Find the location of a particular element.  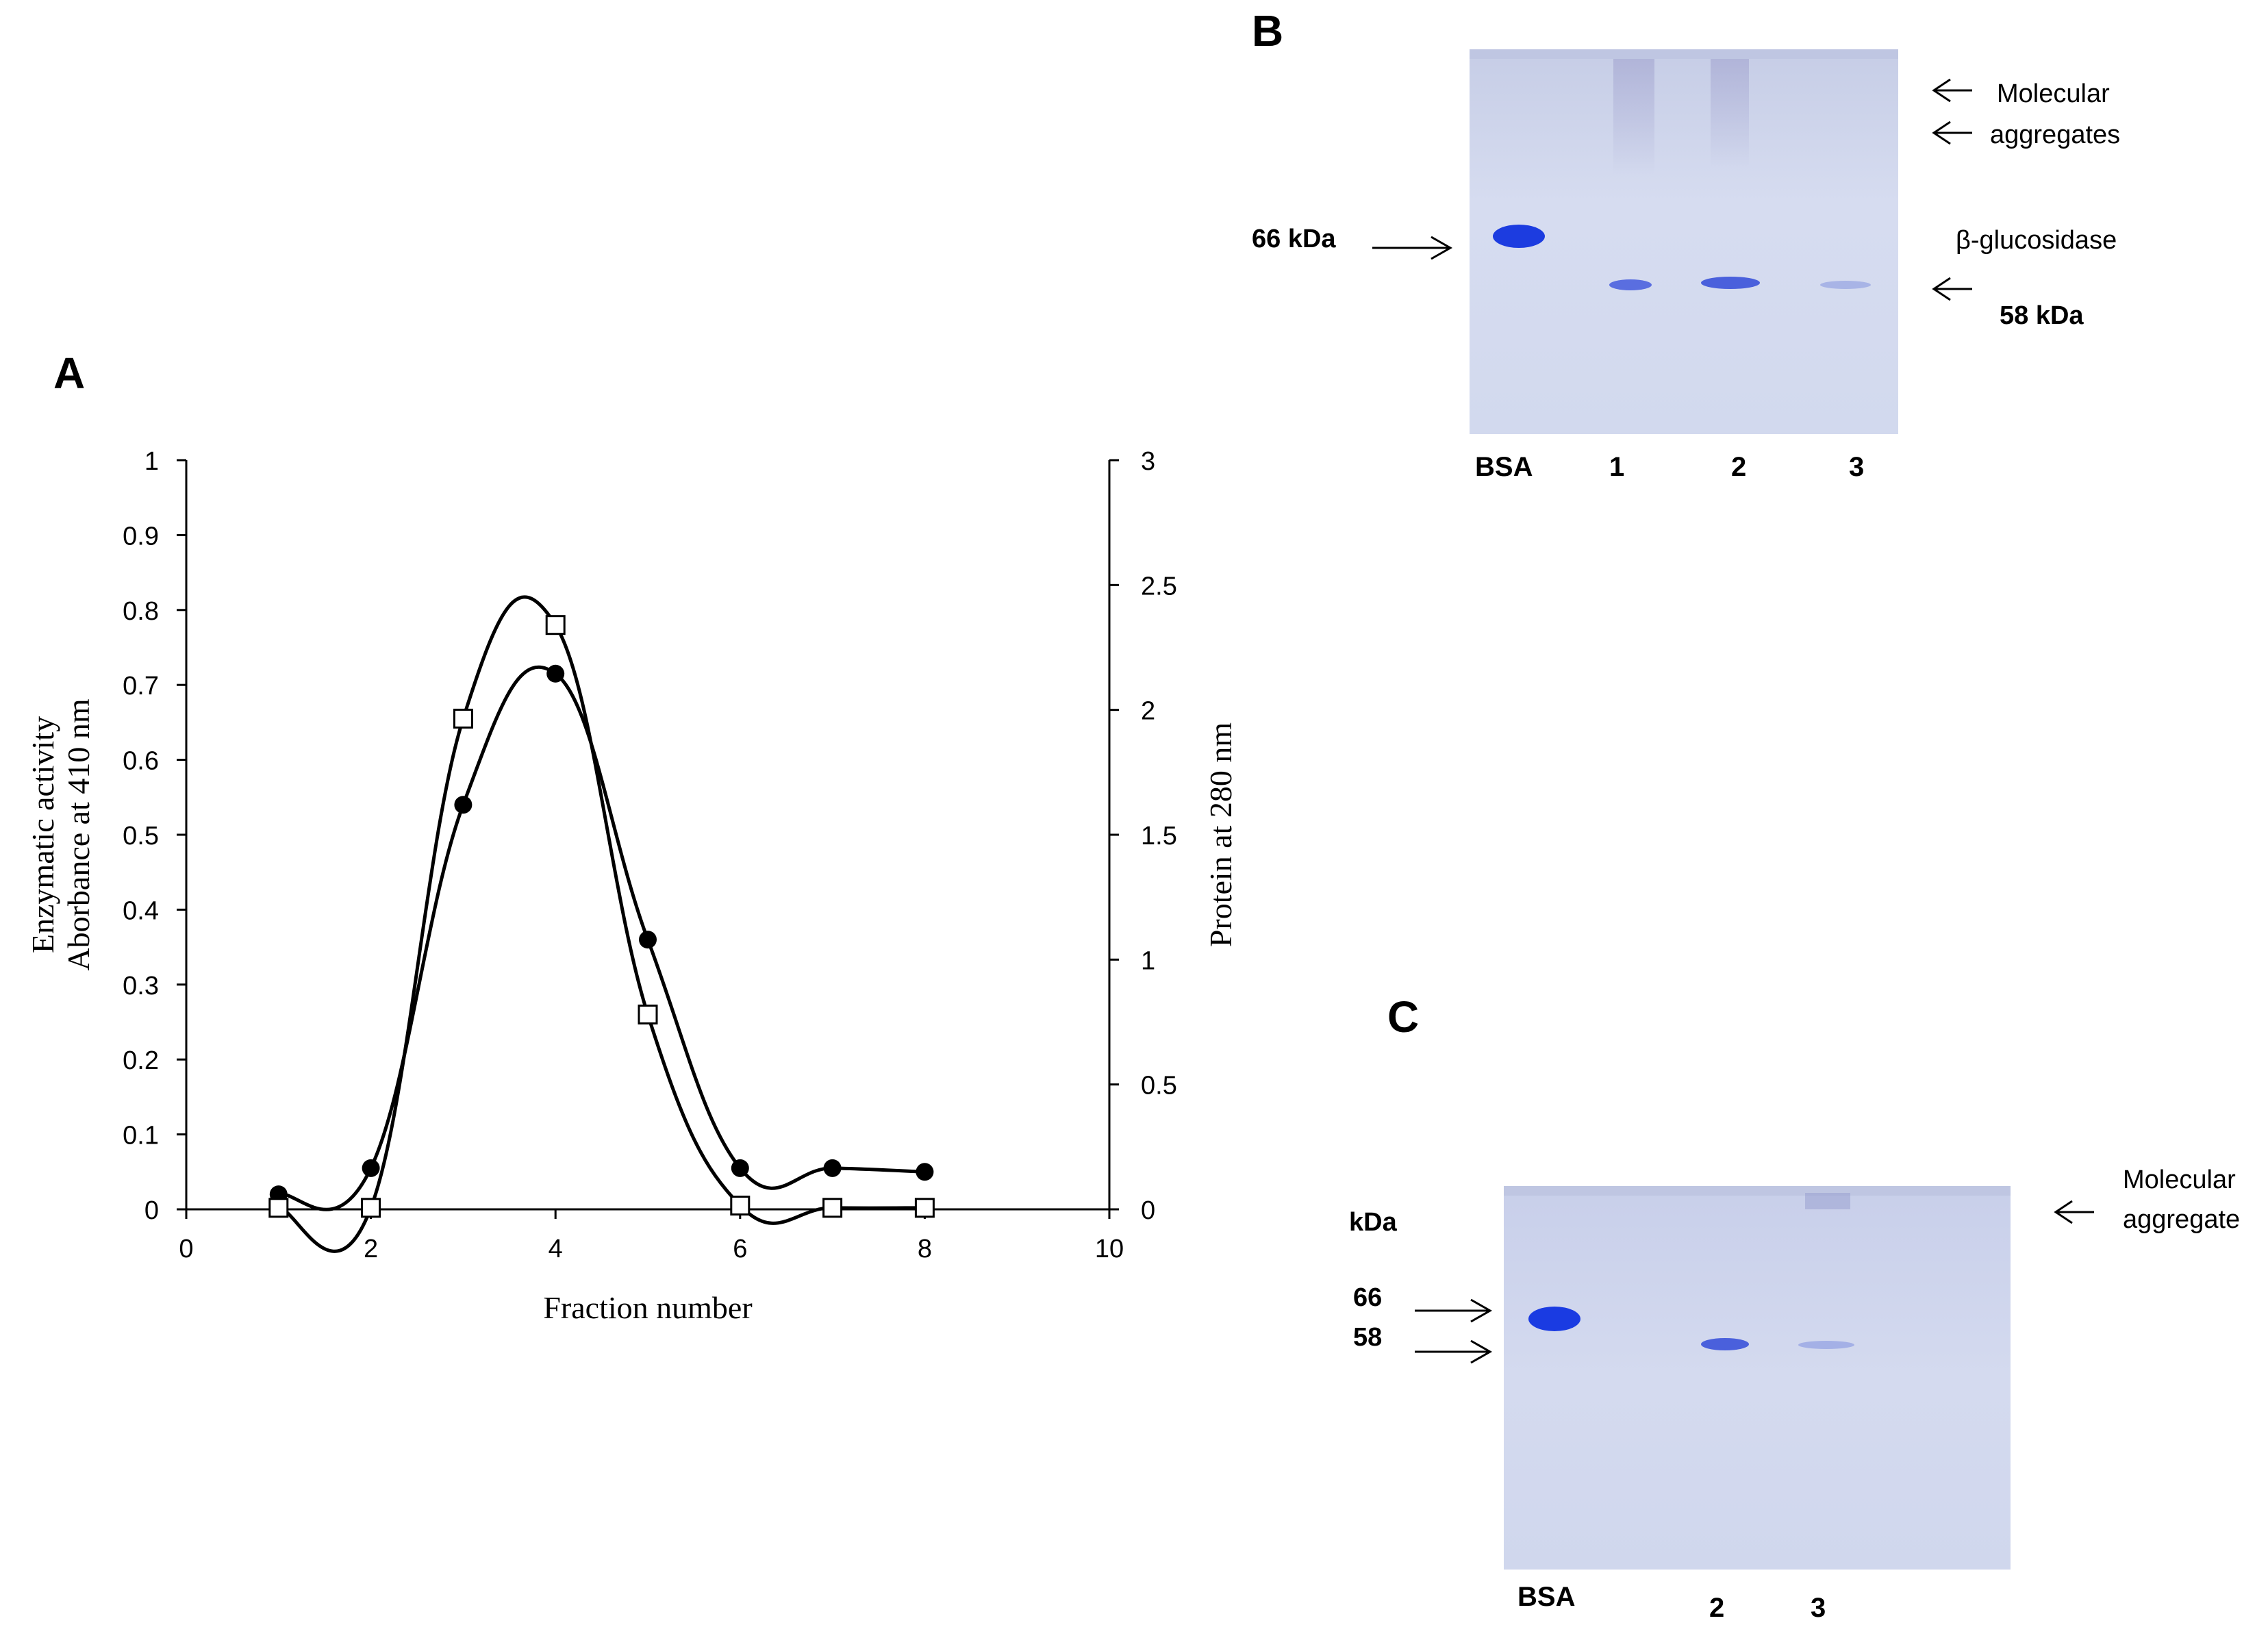

gel-b-enzyme-label: β-glucosidase is located at coordinates (2037, 240).